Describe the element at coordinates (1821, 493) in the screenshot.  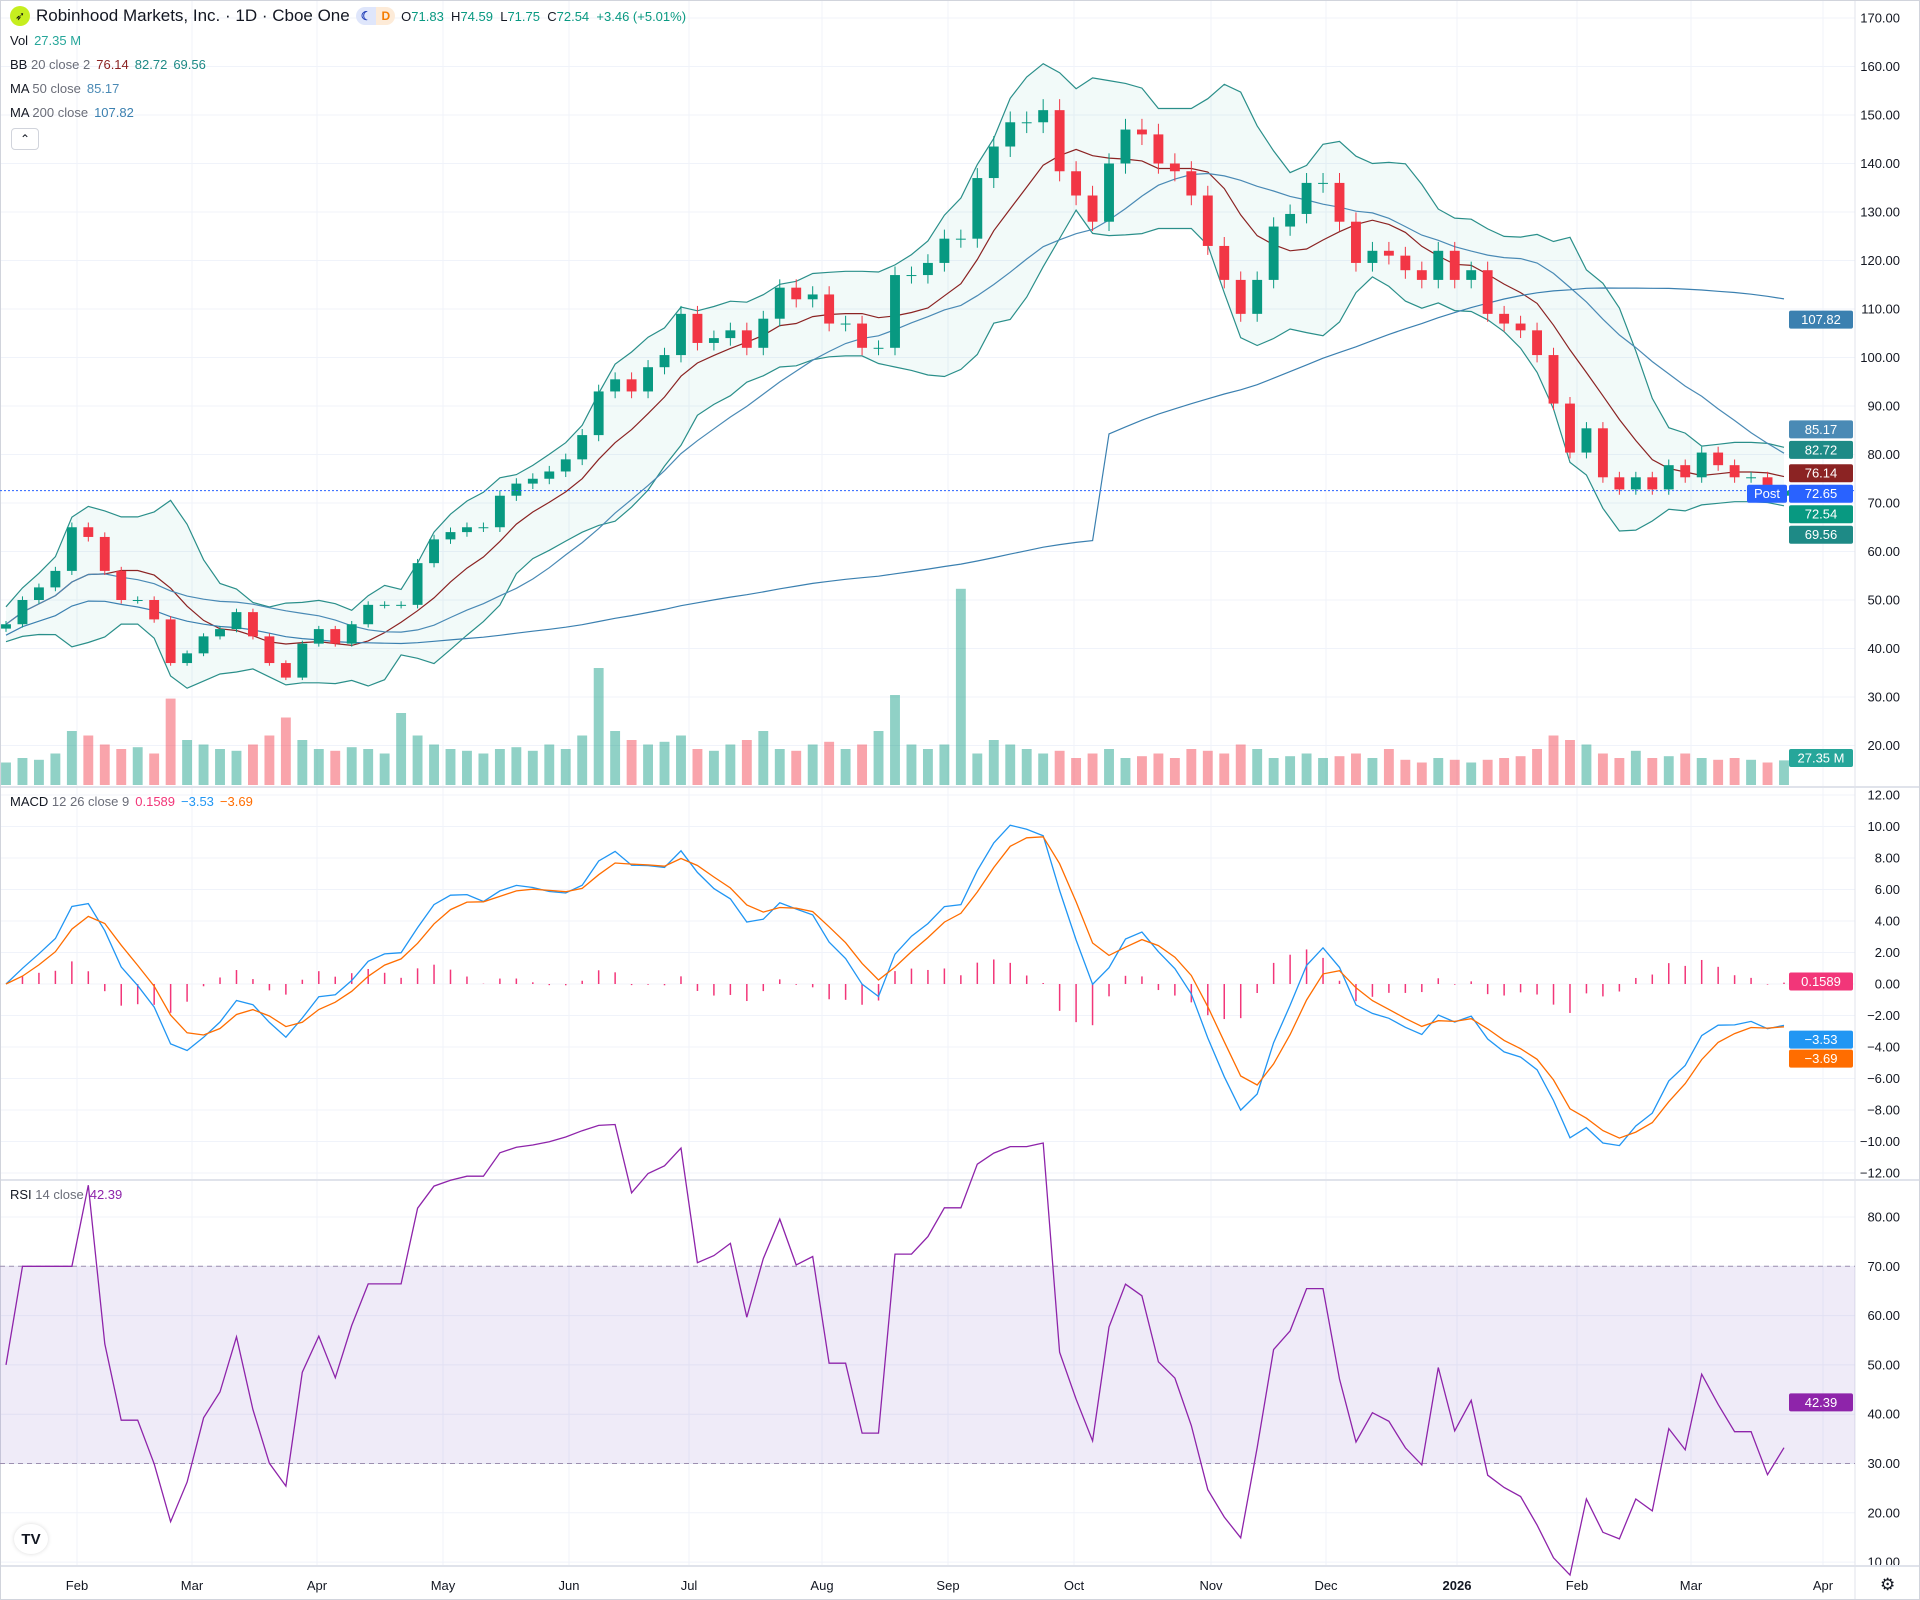
I see `price-badge-text: 72.65` at that location.